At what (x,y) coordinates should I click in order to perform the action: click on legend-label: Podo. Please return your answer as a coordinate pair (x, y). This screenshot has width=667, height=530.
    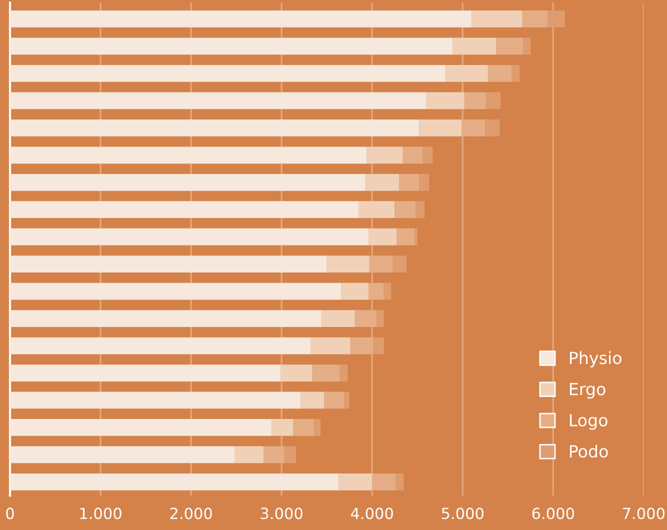
    Looking at the image, I should click on (589, 451).